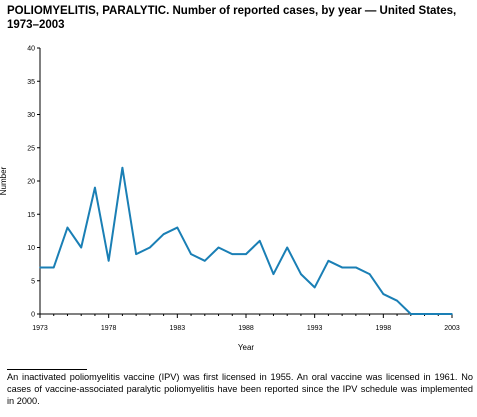 This screenshot has width=477, height=417. I want to click on y-tick-label: 10, so click(31, 248).